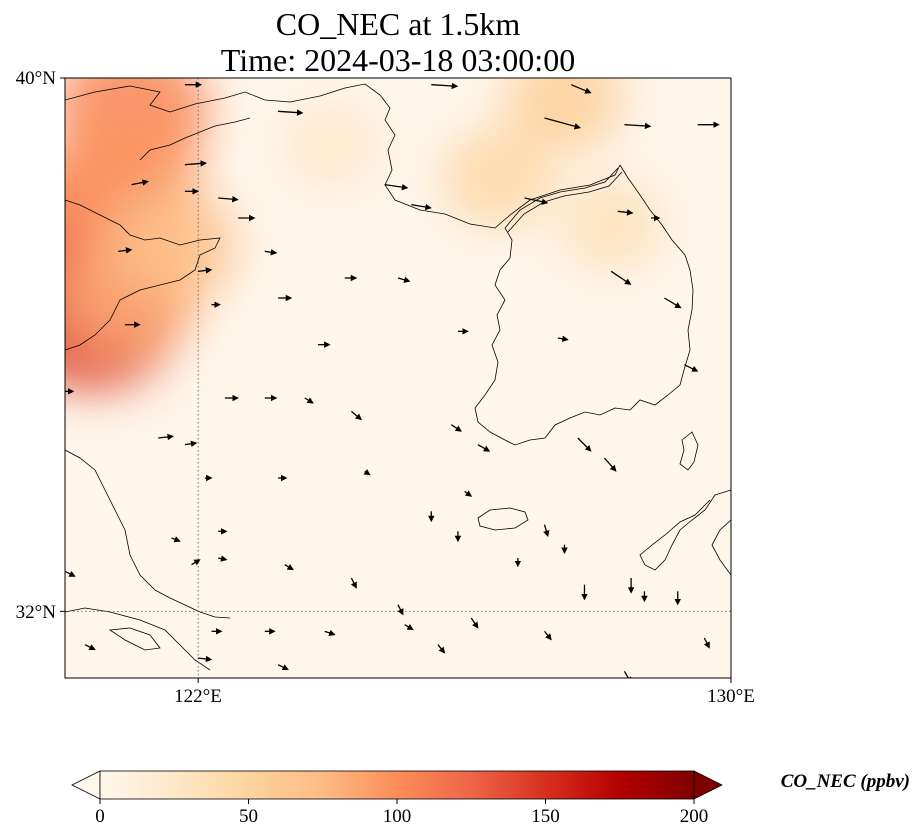 The width and height of the screenshot is (920, 836). Describe the element at coordinates (708, 785) in the screenshot. I see `colorbar-extend-max` at that location.